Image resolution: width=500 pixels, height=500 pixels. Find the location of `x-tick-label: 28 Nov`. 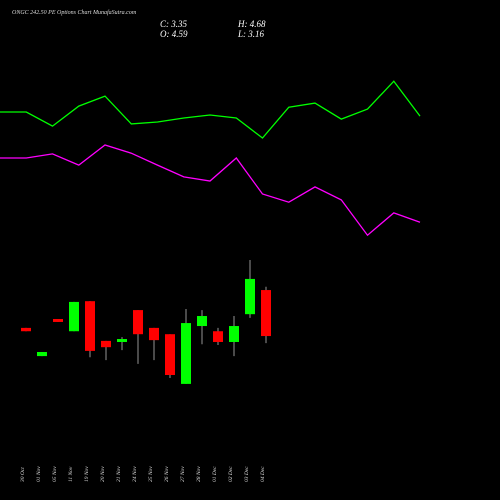

x-tick-label: 28 Nov is located at coordinates (199, 474).